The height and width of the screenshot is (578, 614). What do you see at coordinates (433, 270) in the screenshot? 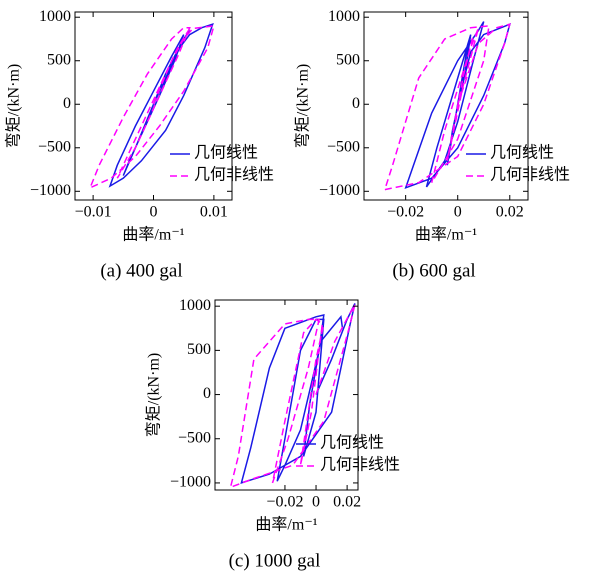
I see `caption: (b) 600 gal` at bounding box center [433, 270].